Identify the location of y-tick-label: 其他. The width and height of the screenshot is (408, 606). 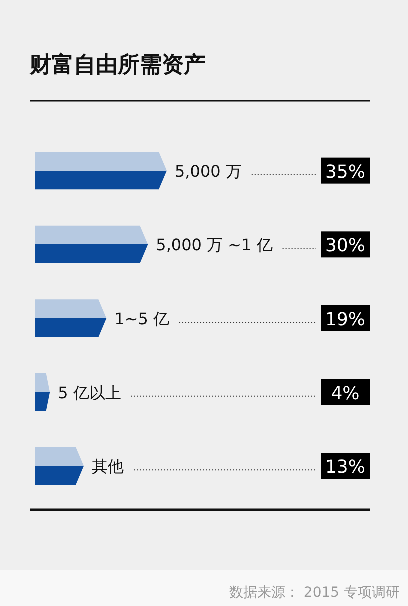
(108, 466).